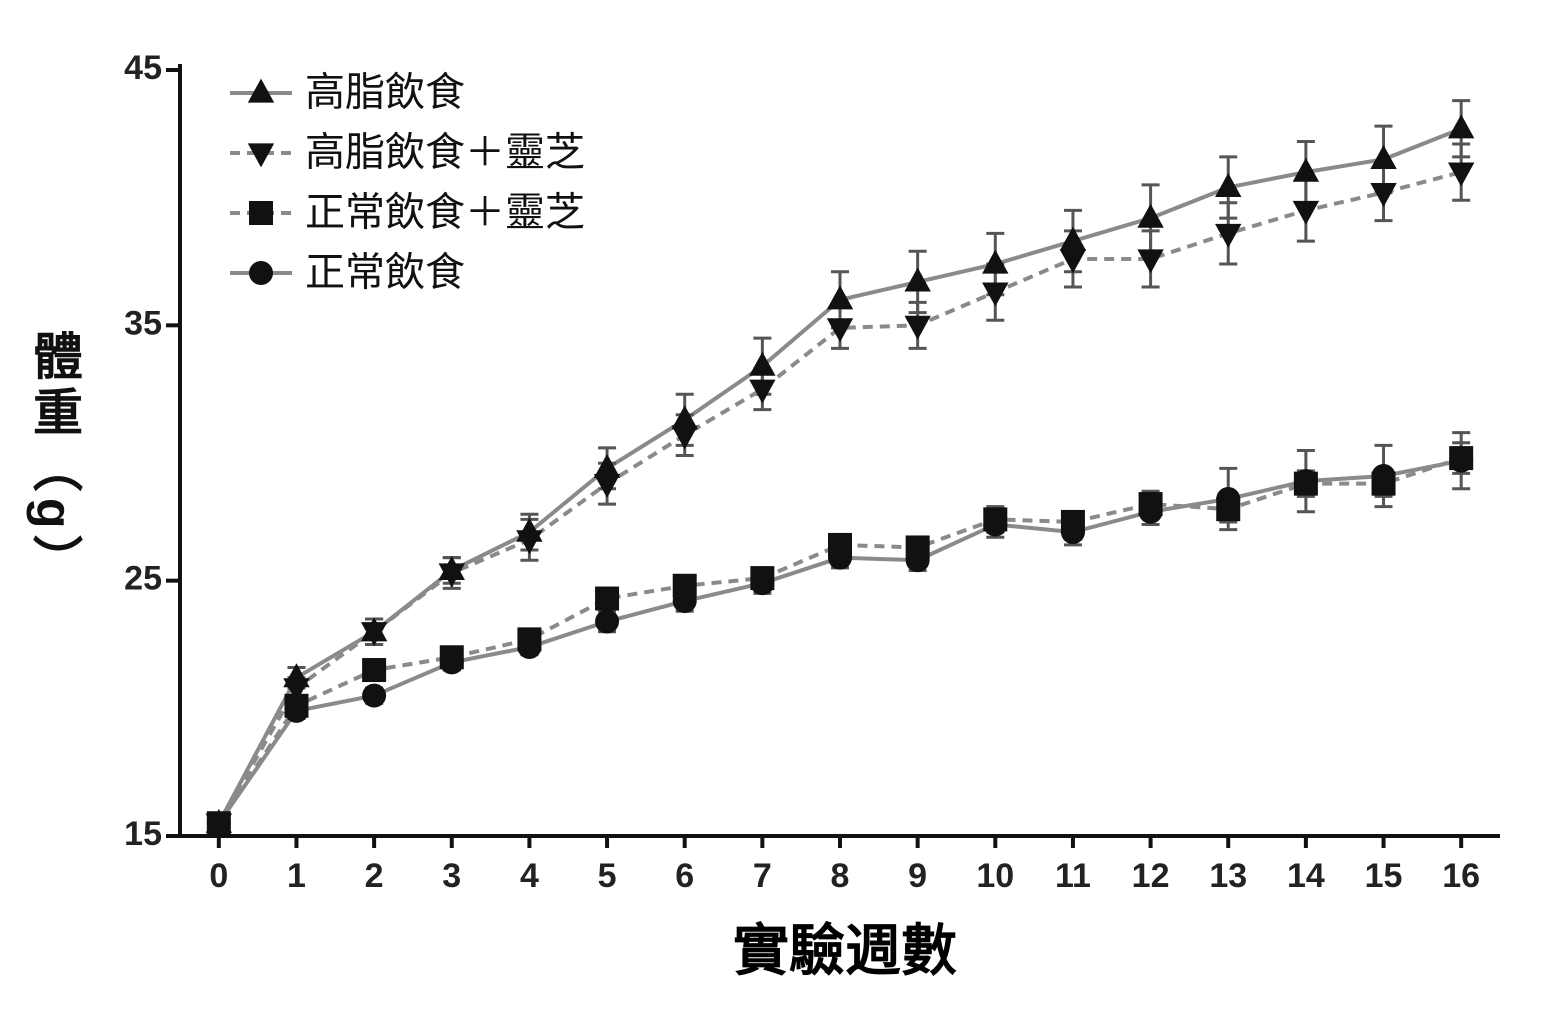 Image resolution: width=1548 pixels, height=1020 pixels. I want to click on y-tick-label: 25, so click(143, 579).